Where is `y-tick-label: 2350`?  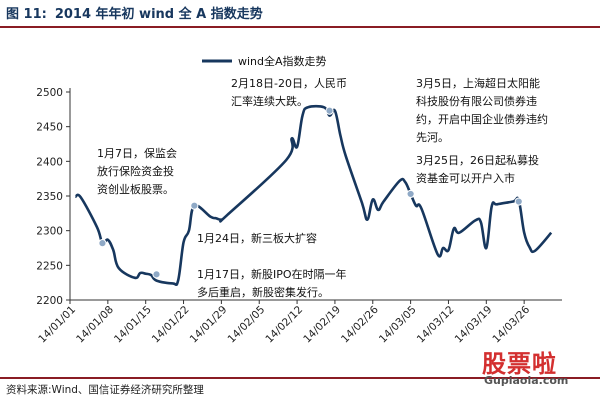
y-tick-label: 2350 is located at coordinates (49, 197).